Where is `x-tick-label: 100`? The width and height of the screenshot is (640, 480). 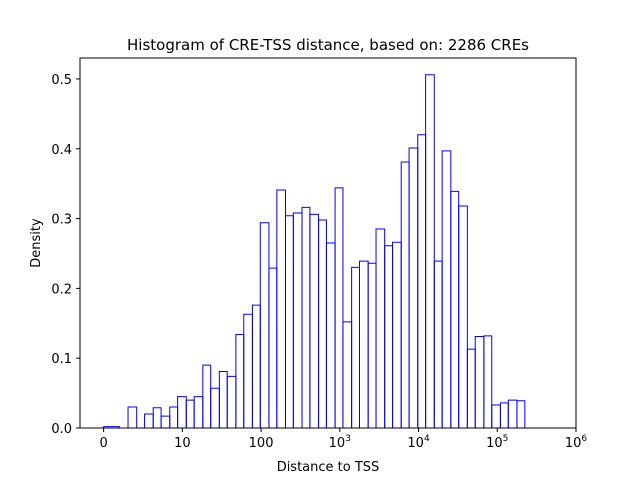
x-tick-label: 100 is located at coordinates (261, 443).